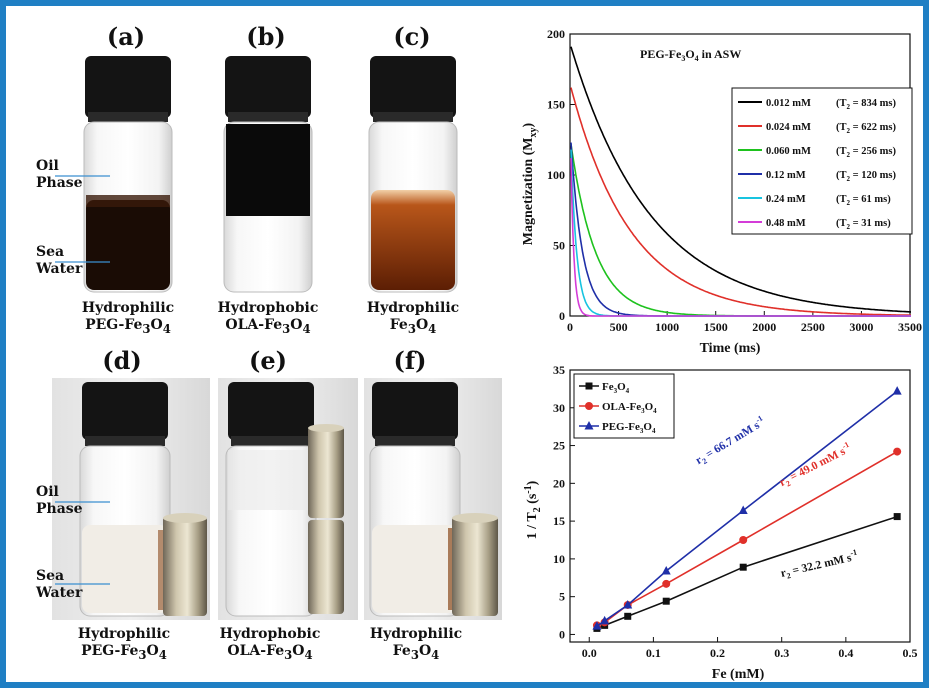  I want to click on chart1-legend-t2-2: (T2 = 256 ms), so click(866, 152).